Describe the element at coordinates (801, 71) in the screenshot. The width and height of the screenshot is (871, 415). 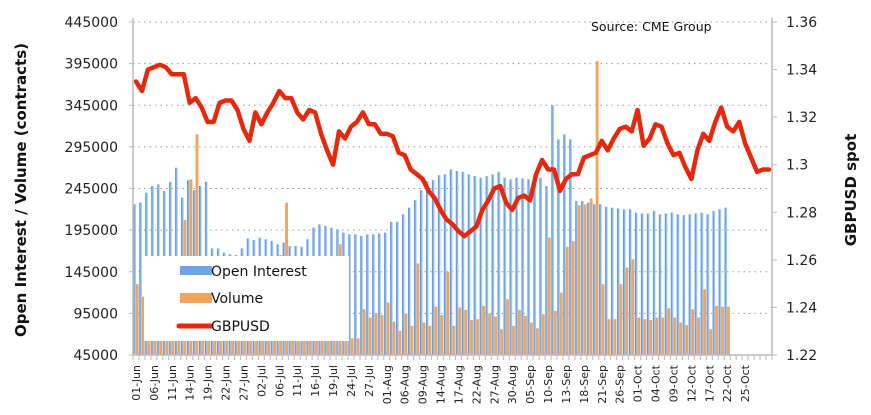
I see `y2-tick-label: 1.34` at that location.